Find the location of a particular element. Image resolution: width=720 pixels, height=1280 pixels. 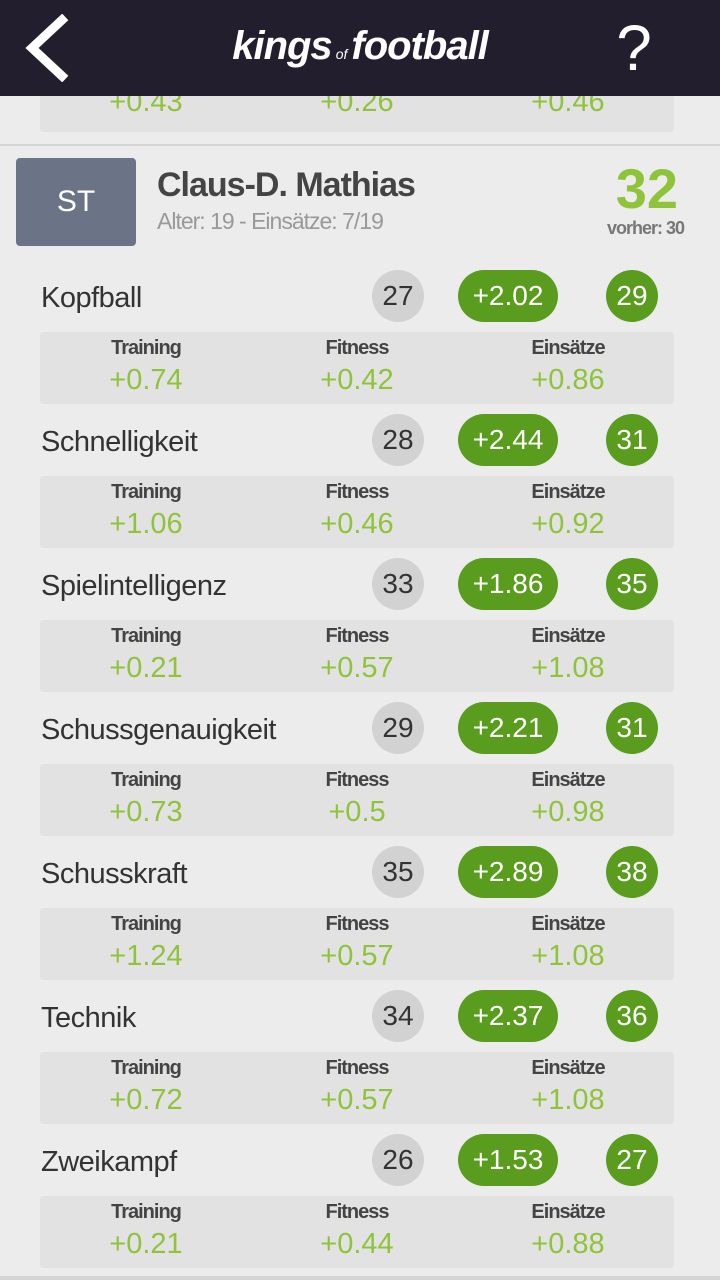

attribute-old-value: 26 is located at coordinates (398, 1160).